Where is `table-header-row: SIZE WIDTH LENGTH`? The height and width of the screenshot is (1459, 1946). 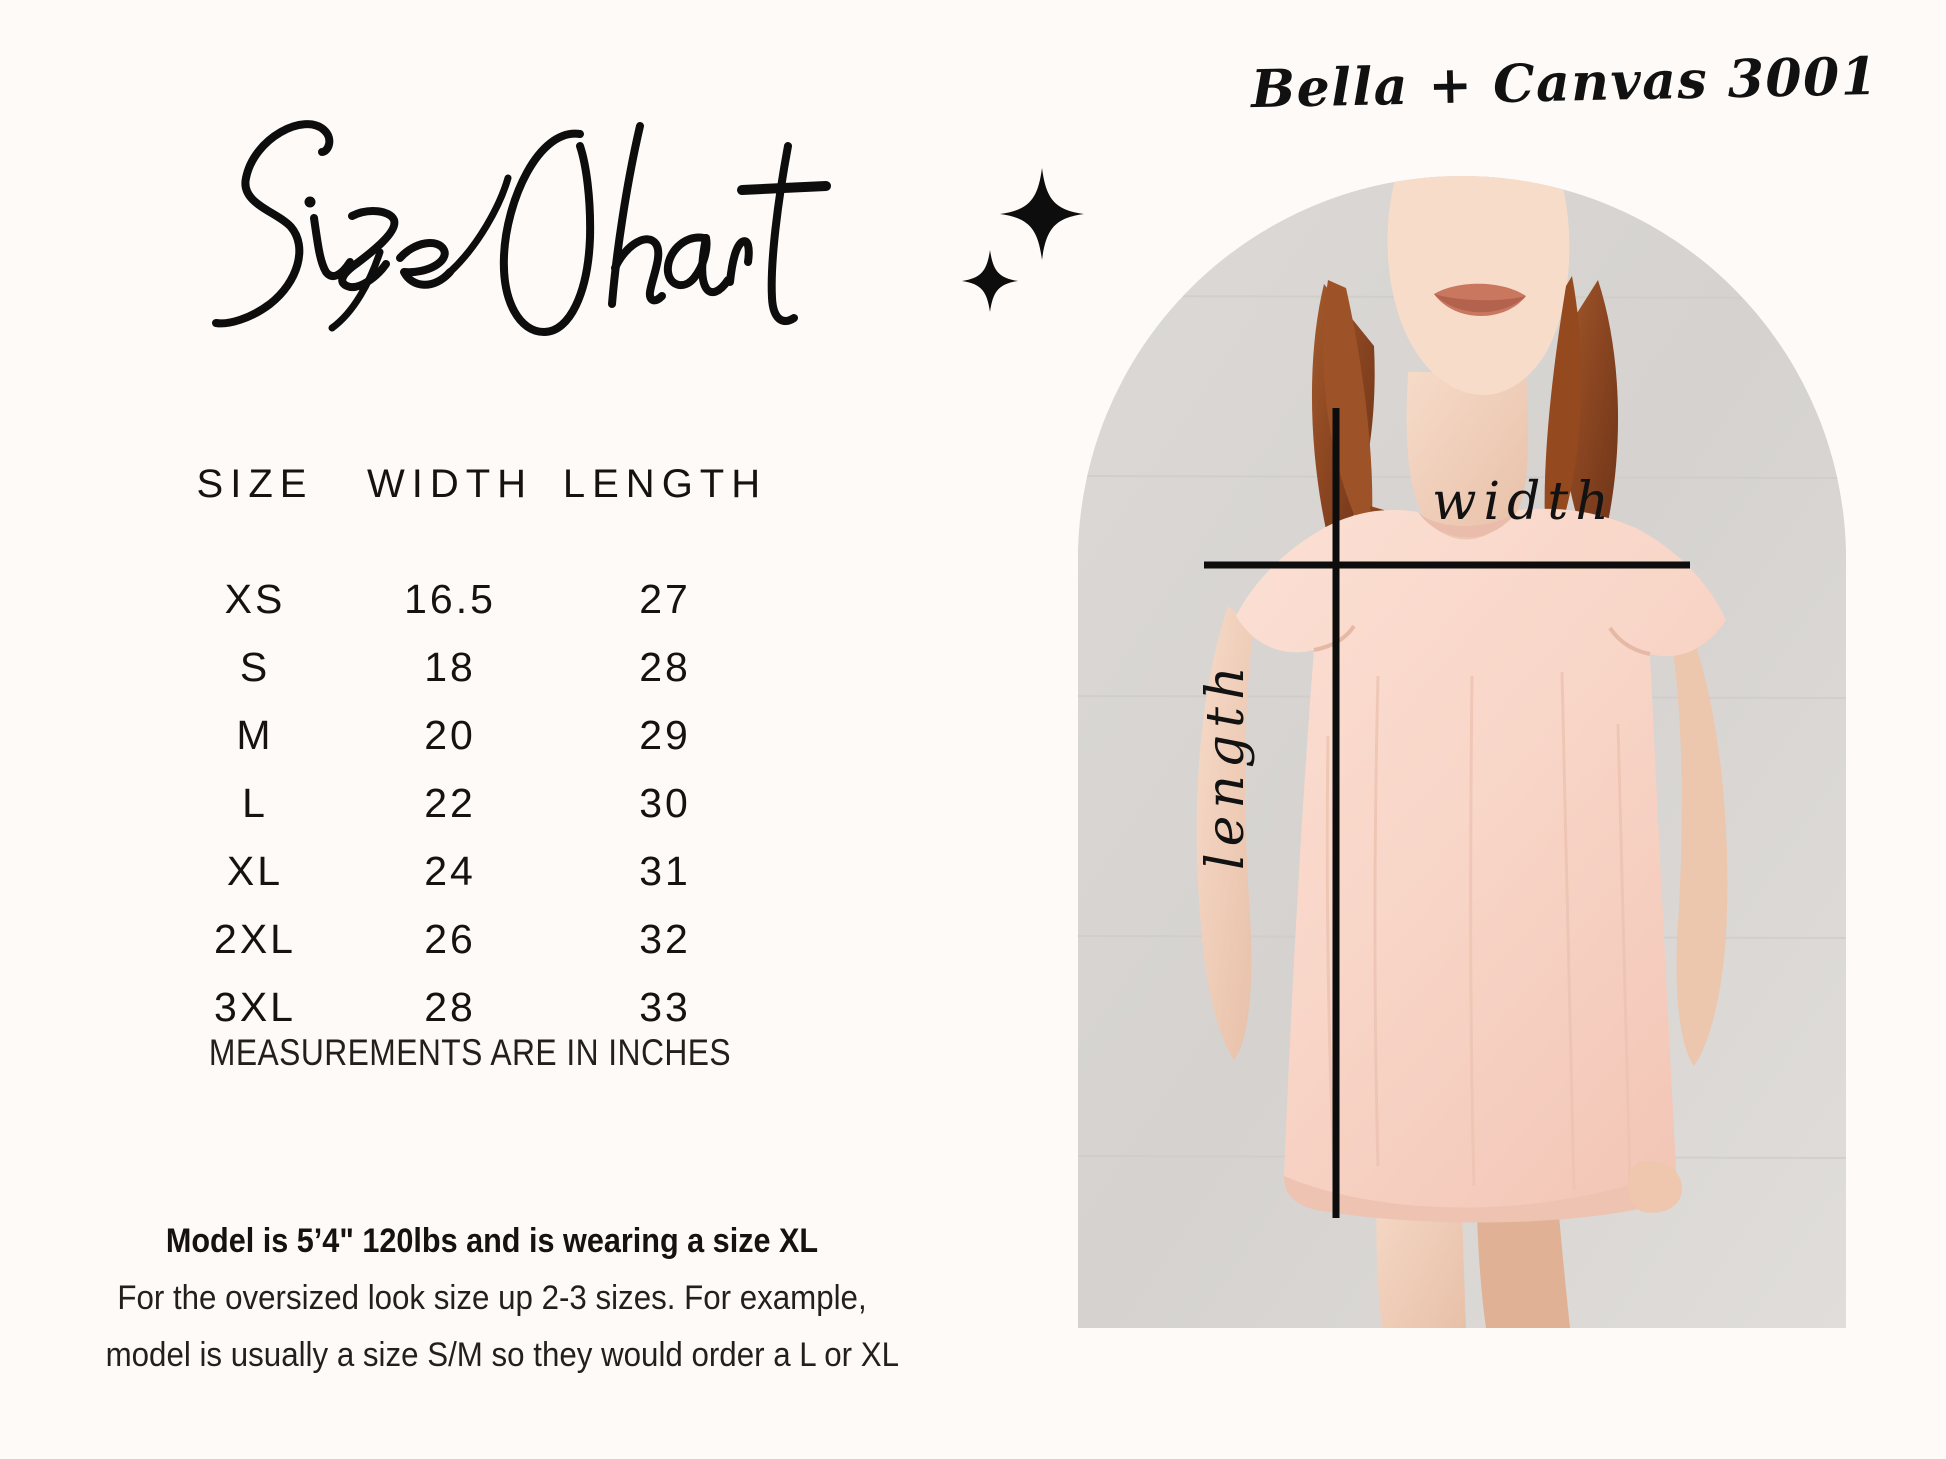
table-header-row: SIZE WIDTH LENGTH is located at coordinates (470, 513).